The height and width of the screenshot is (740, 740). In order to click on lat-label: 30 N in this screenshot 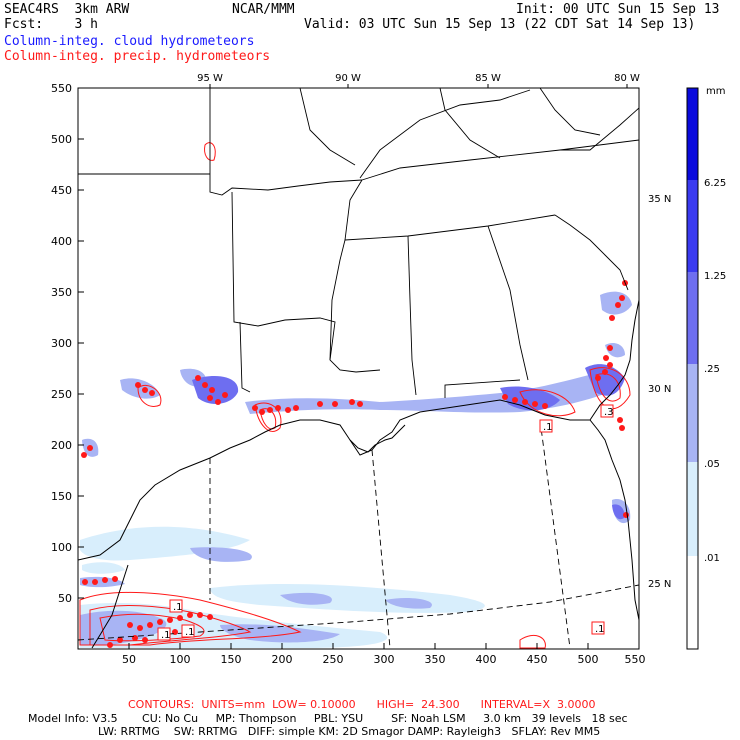, I will do `click(659, 389)`.